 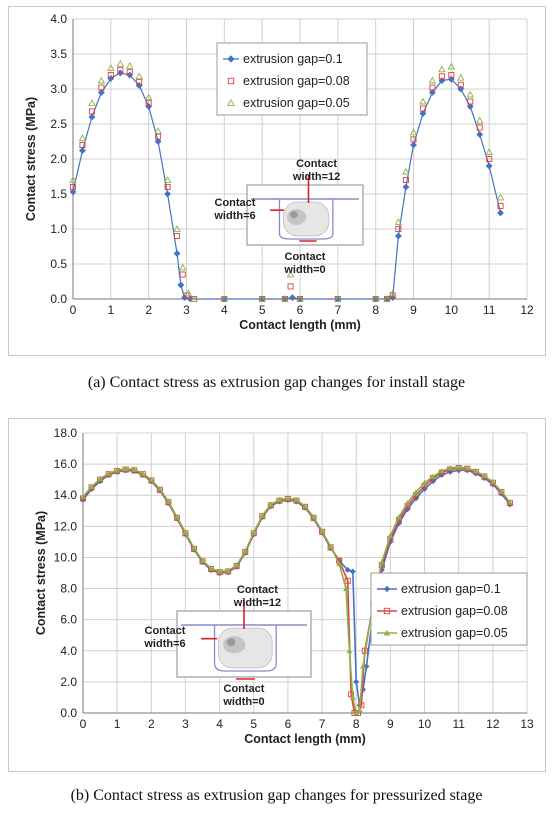 I want to click on inset-label-bottom-2: width=0, so click(x=304, y=270).